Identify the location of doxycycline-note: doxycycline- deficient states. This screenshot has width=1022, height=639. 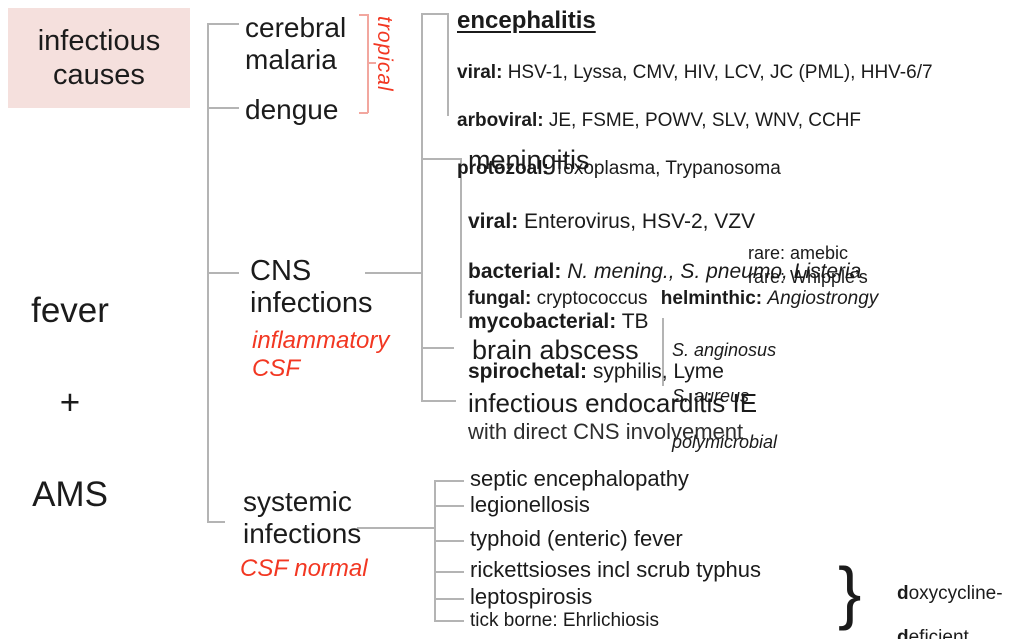
(950, 600).